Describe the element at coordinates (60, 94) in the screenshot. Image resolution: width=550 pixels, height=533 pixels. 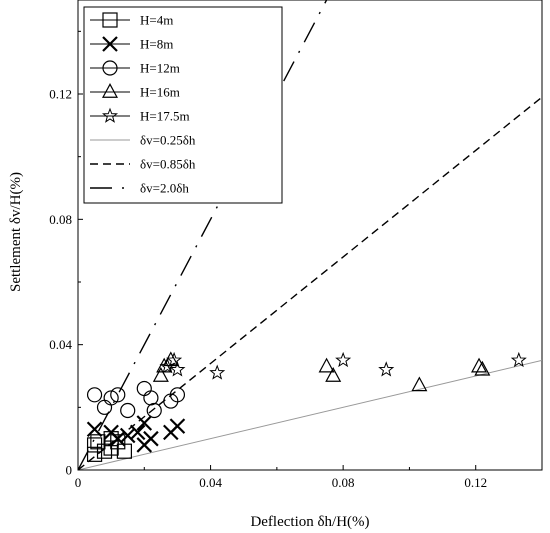
I see `y-tick-label-3: 0.12` at that location.